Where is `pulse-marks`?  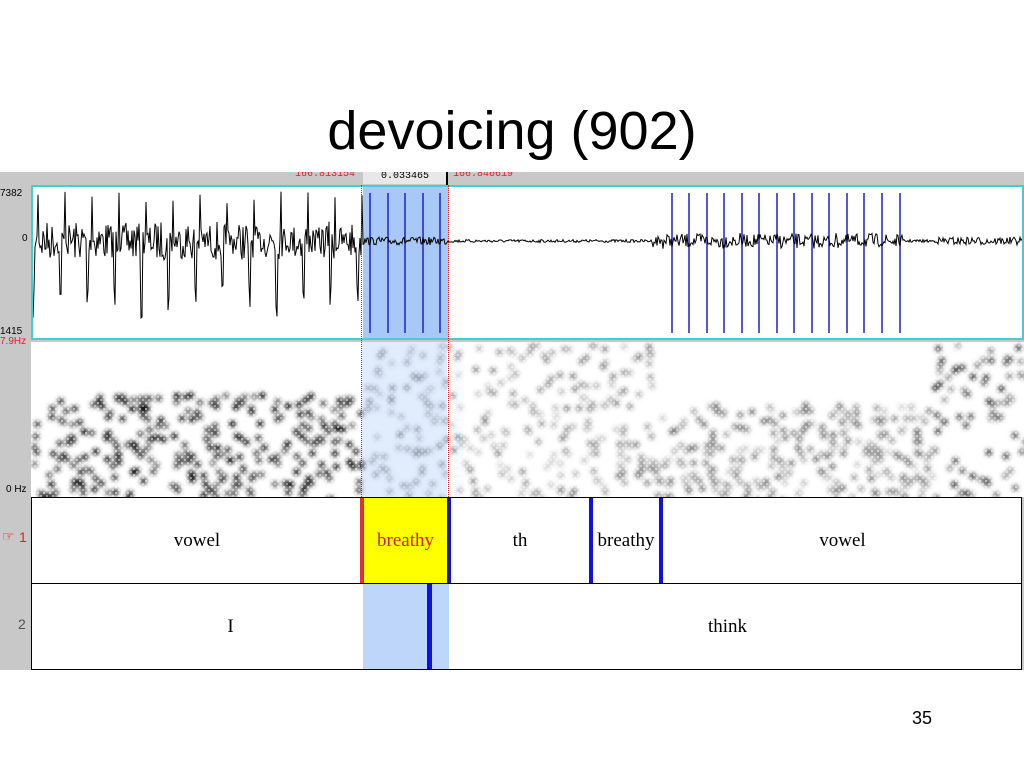
pulse-marks is located at coordinates (635, 263).